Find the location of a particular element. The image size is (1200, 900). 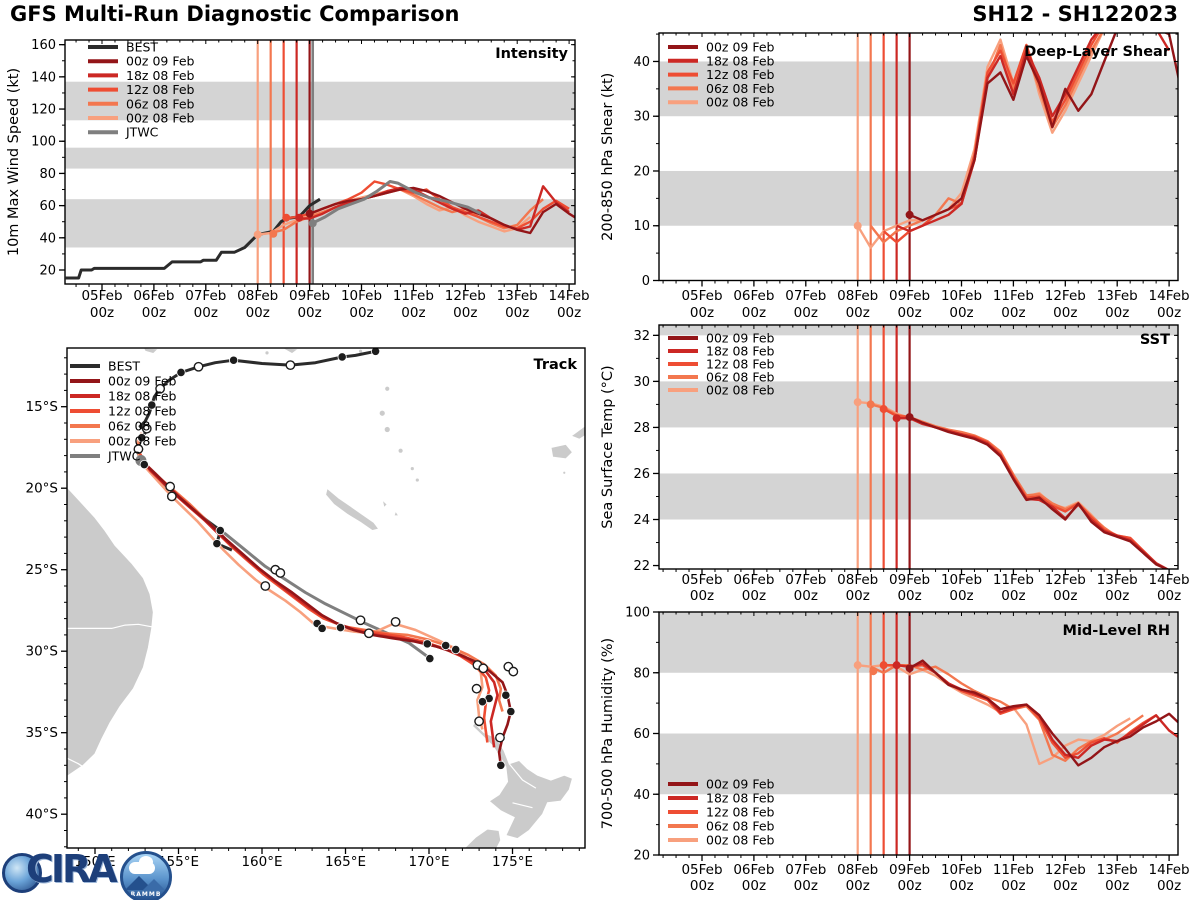

y-tick-label: 24 is located at coordinates (641, 520).